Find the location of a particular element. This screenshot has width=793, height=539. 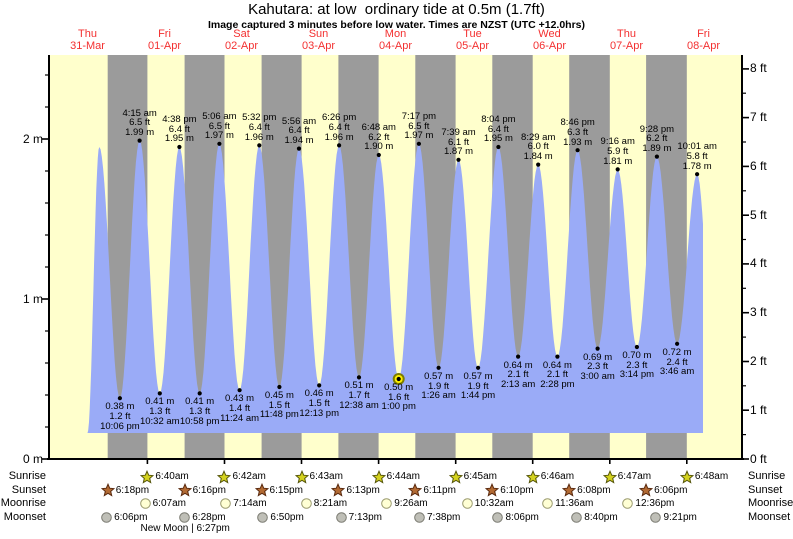

tide-annotation-line: 1.81 m is located at coordinates (618, 161).